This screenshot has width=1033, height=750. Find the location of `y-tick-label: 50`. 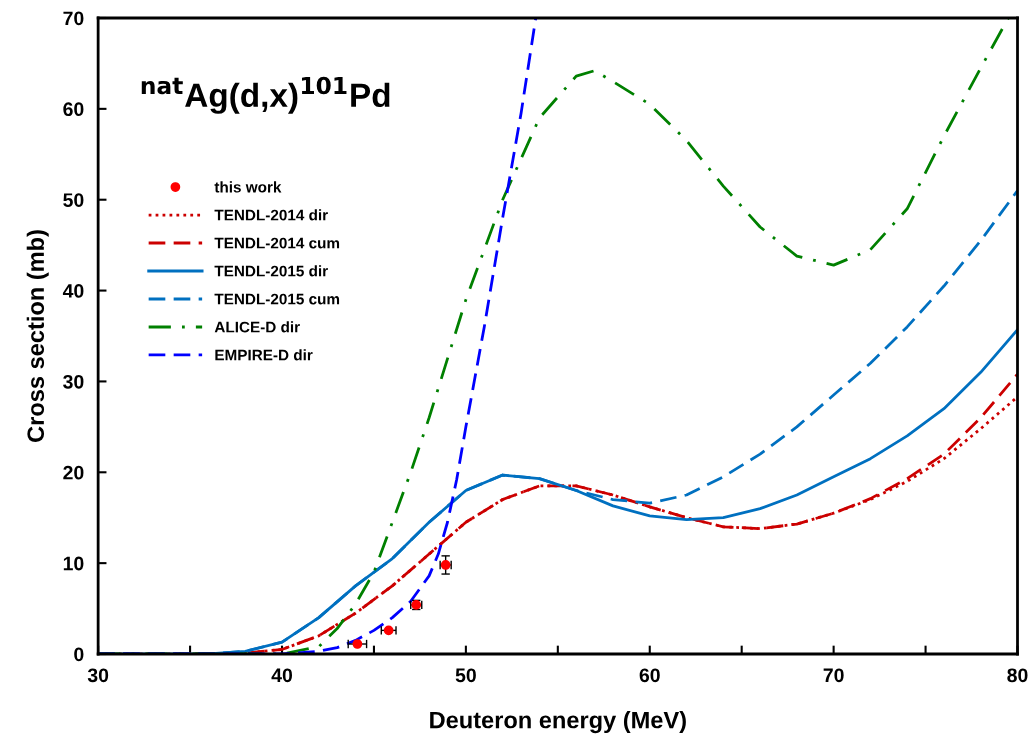

y-tick-label: 50 is located at coordinates (73, 200).